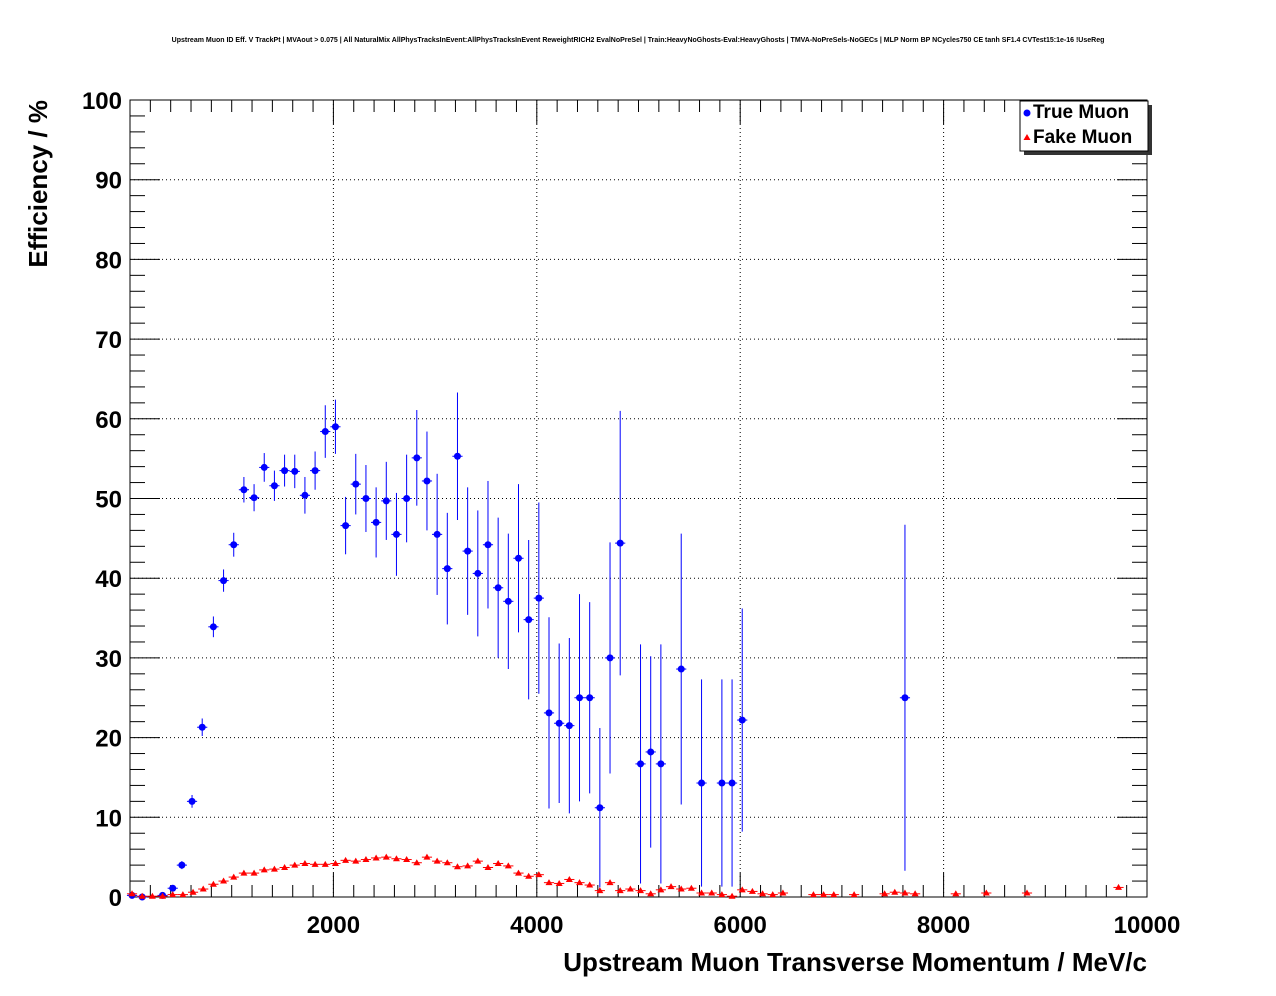 This screenshot has height=996, width=1276. Describe the element at coordinates (1082, 137) in the screenshot. I see `legend-label-fake-muon: Fake Muon` at that location.